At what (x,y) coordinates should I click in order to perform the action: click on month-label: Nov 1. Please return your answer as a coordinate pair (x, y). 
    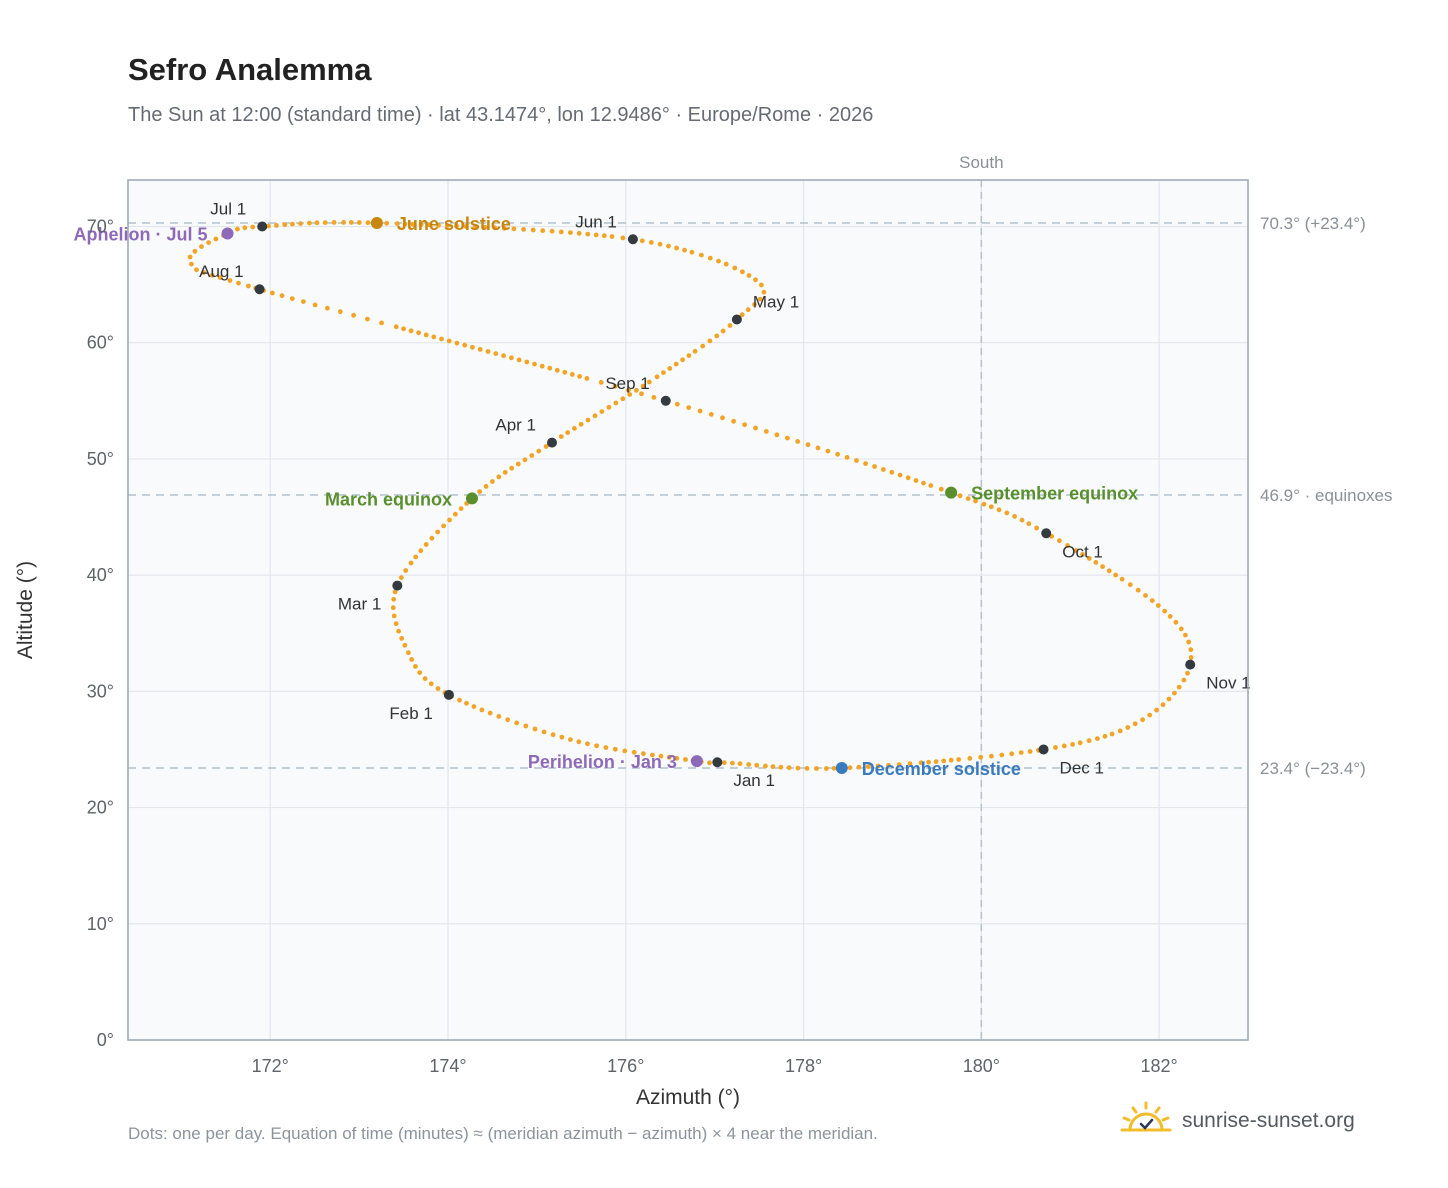
    Looking at the image, I should click on (1228, 683).